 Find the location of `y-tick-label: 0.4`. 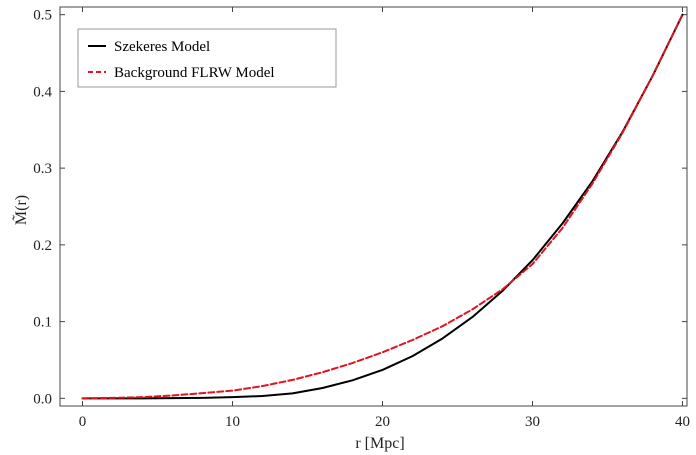

y-tick-label: 0.4 is located at coordinates (42, 92).